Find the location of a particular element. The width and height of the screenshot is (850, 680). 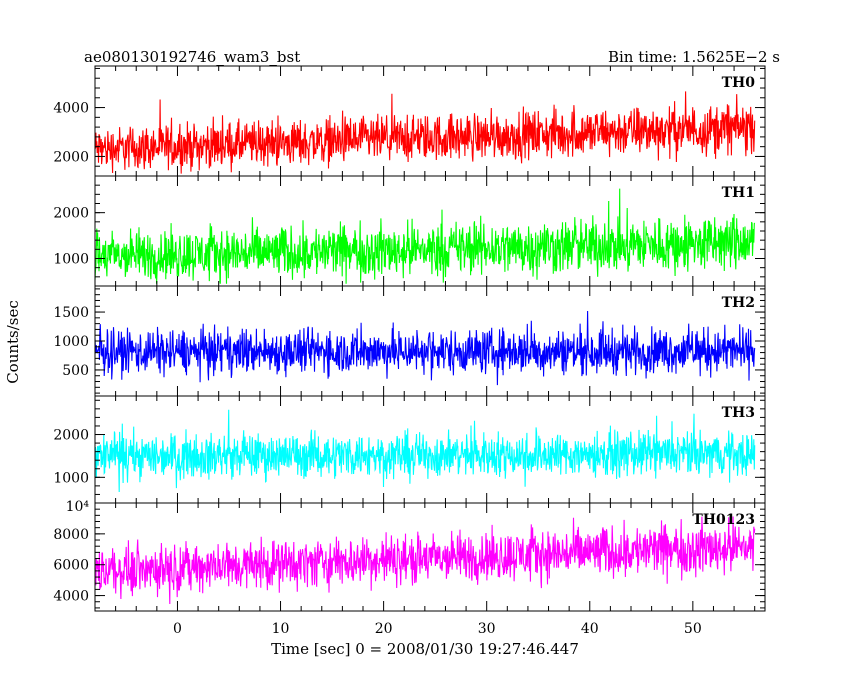

panel-th0: 2000 4000 TH0 is located at coordinates (409, 121).